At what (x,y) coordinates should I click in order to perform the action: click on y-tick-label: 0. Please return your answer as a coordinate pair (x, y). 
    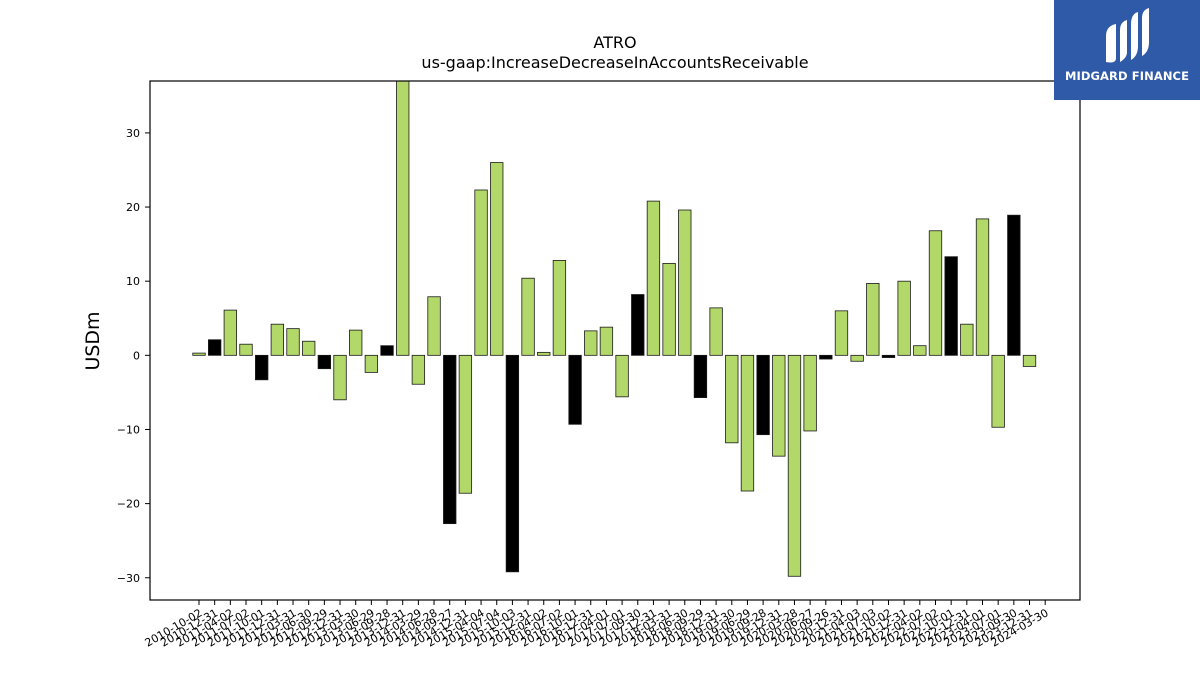
    Looking at the image, I should click on (136, 355).